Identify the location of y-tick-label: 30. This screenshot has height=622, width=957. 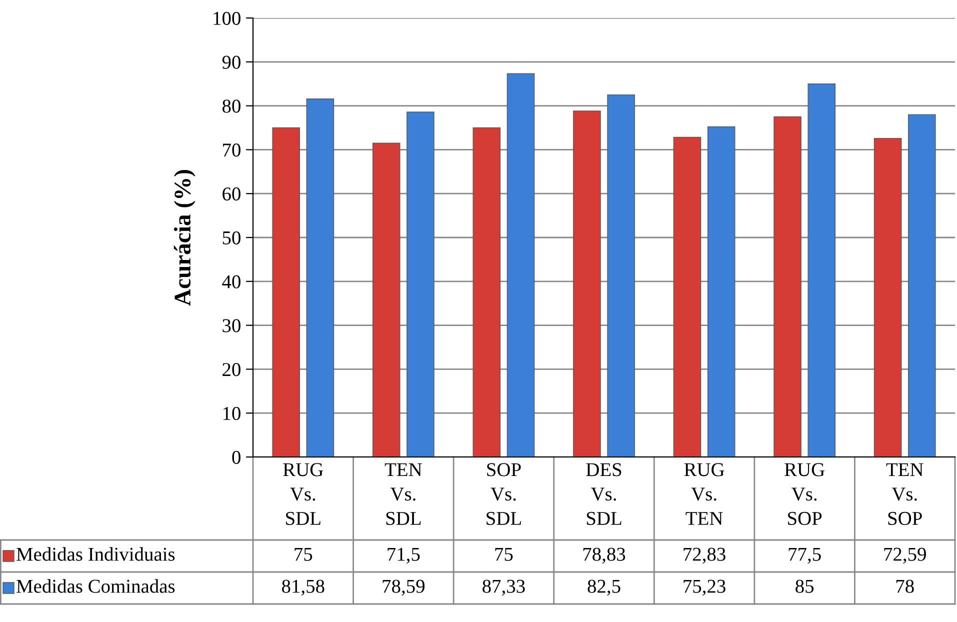
(231, 325).